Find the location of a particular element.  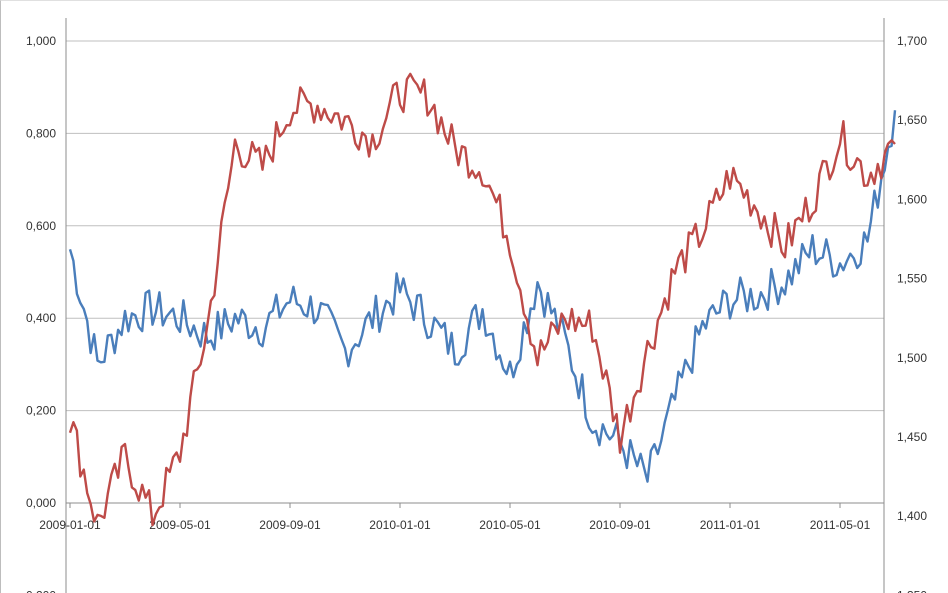

right-tick-label: 1,550 is located at coordinates (912, 279).